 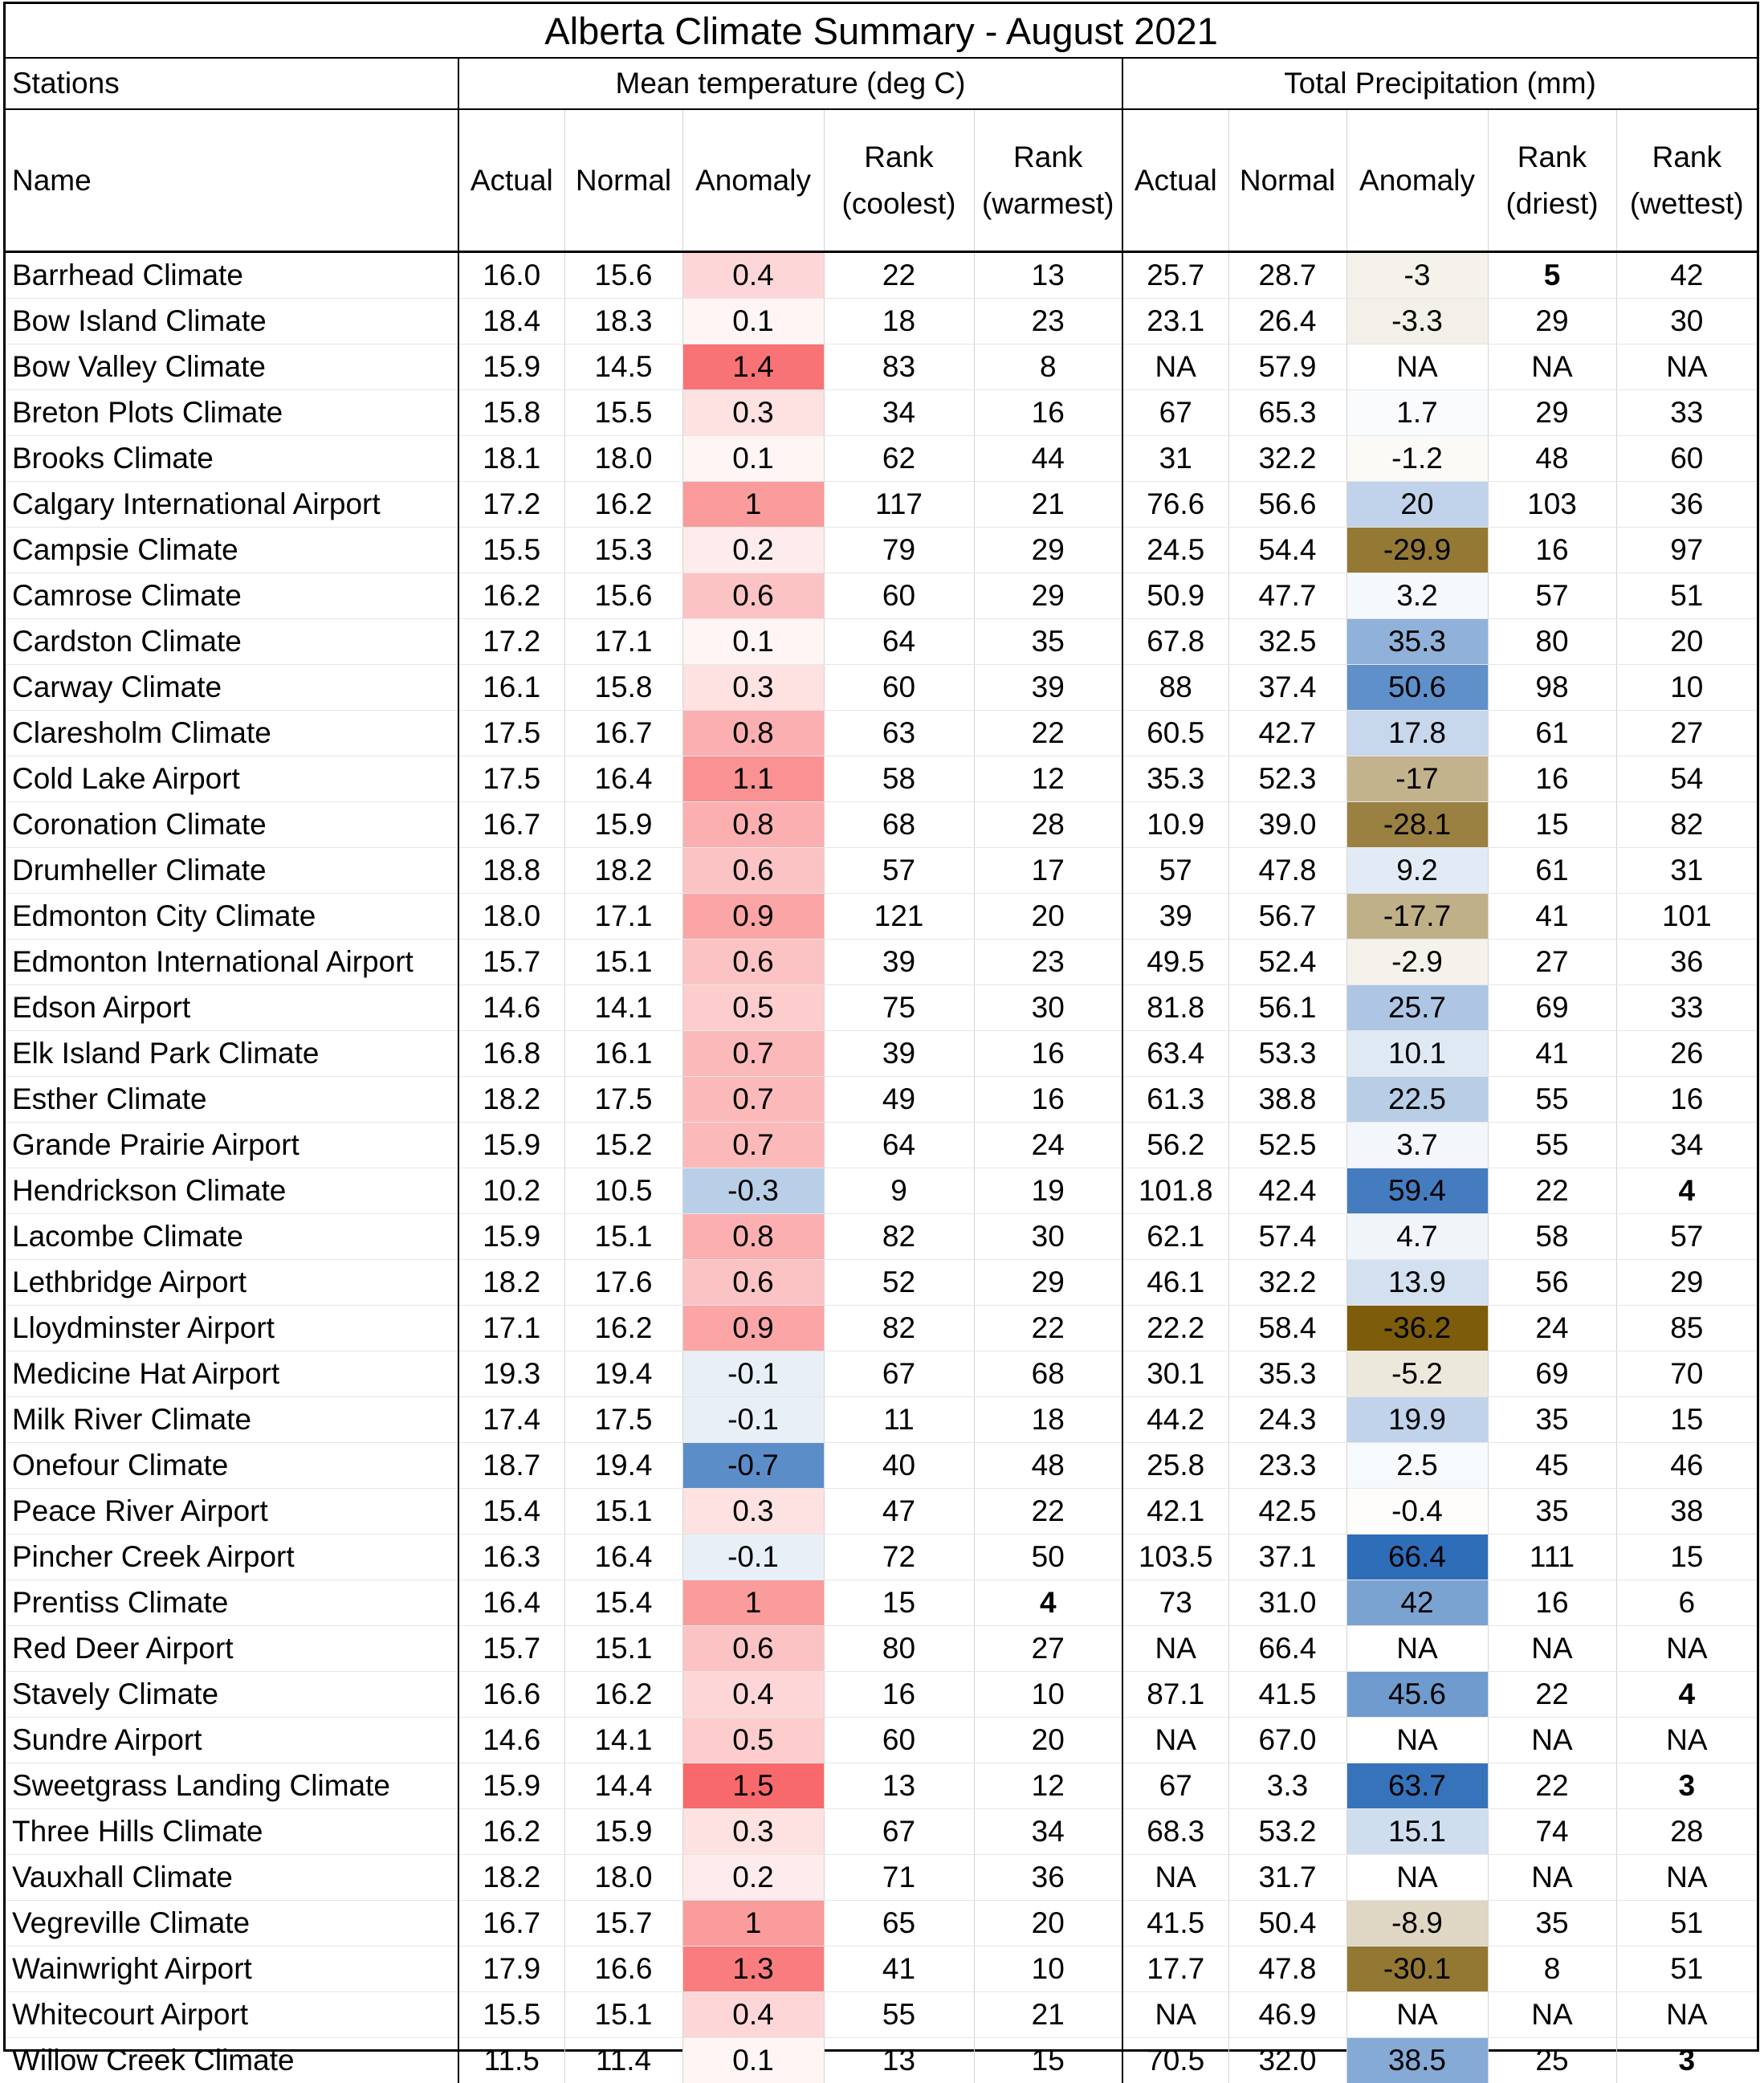 What do you see at coordinates (1175, 825) in the screenshot?
I see `precip-actual-cell: 10.9` at bounding box center [1175, 825].